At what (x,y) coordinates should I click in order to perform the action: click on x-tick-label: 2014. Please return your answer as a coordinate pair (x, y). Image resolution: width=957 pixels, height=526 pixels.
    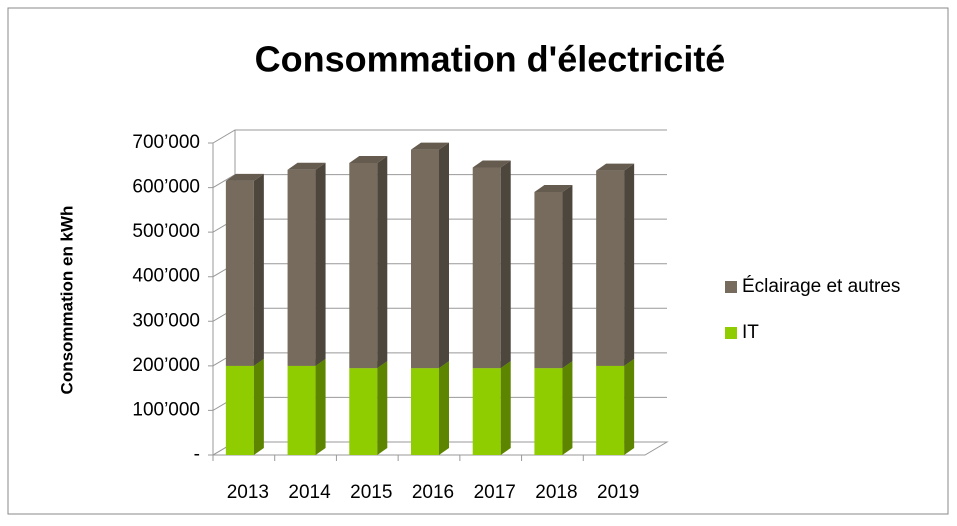
    Looking at the image, I should click on (309, 492).